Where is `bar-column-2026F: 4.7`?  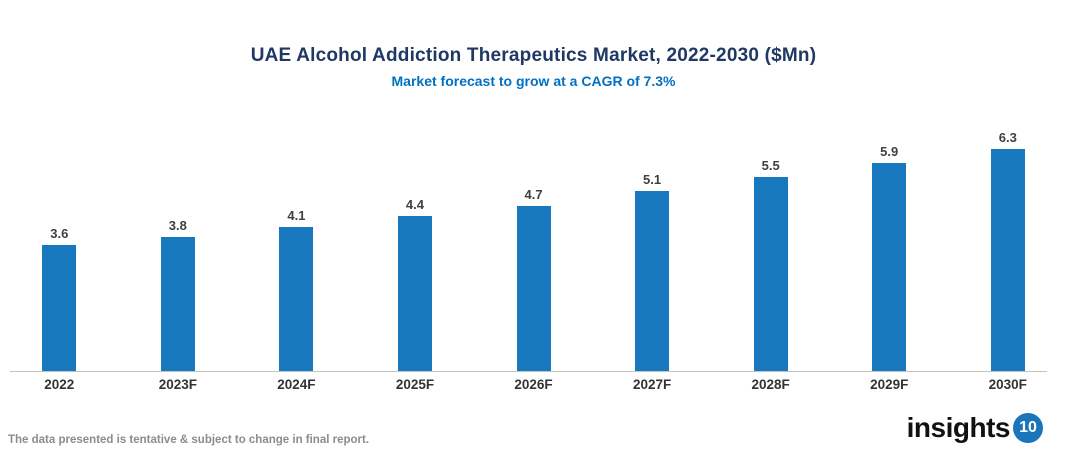 bar-column-2026F: 4.7 is located at coordinates (533, 279).